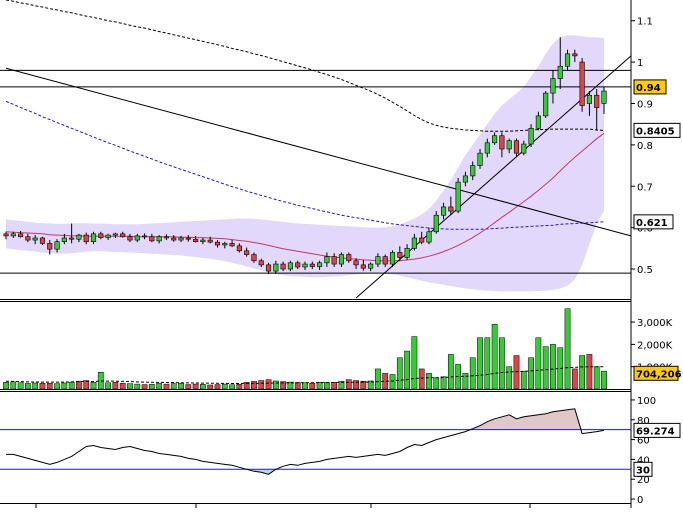  I want to click on y-tick-label: 0.9, so click(645, 104).